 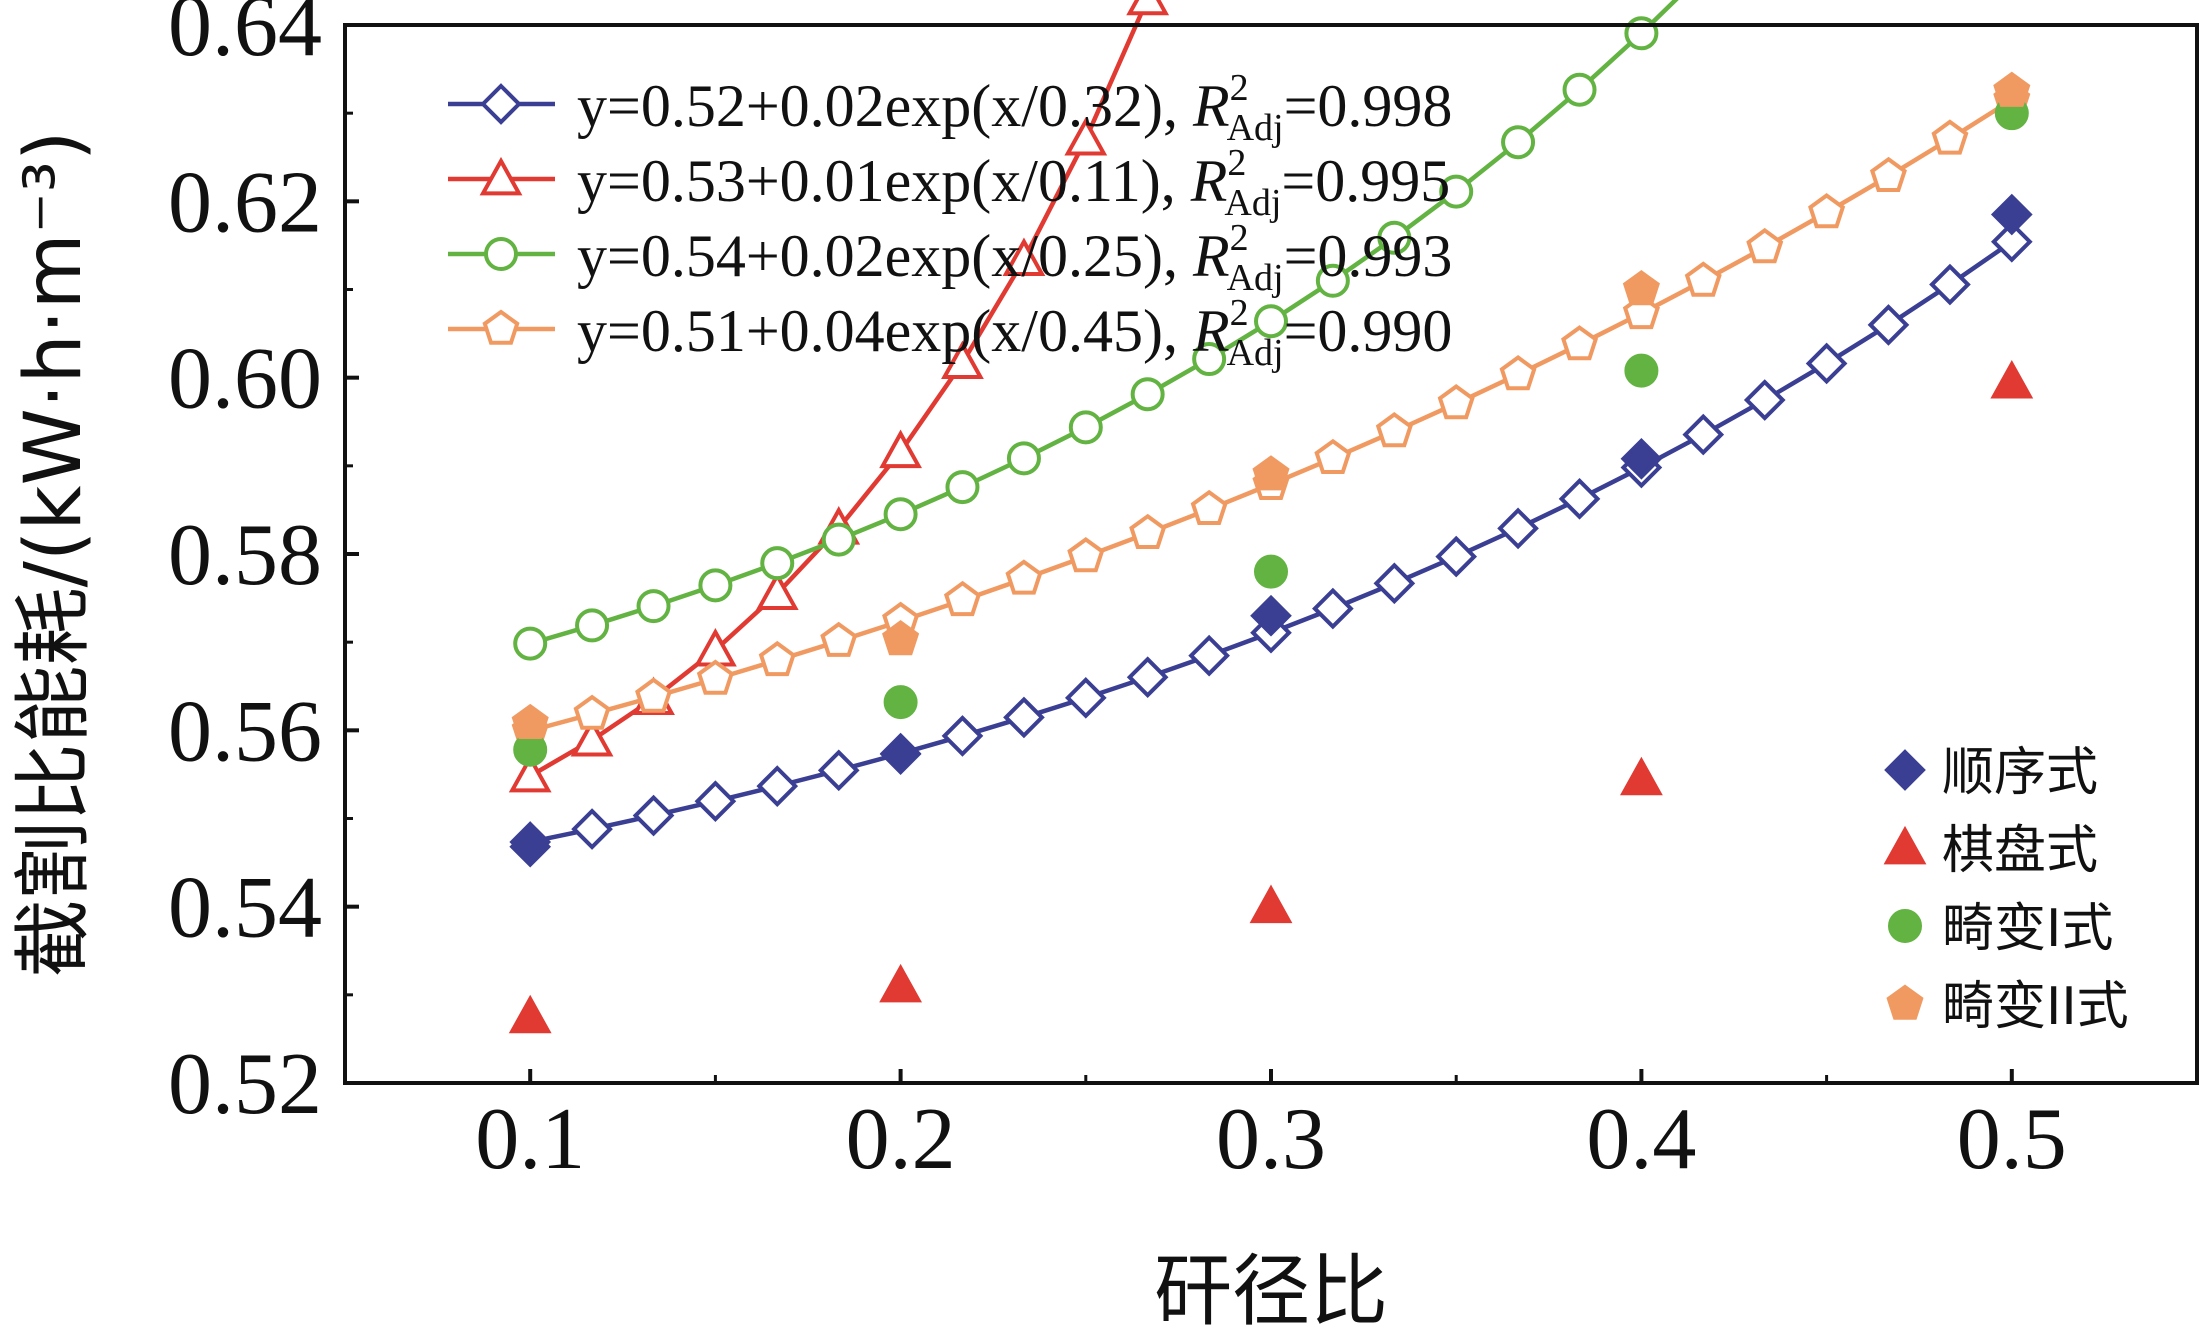 I want to click on series-legend-entry: 棋盘式, so click(x=1990, y=851).